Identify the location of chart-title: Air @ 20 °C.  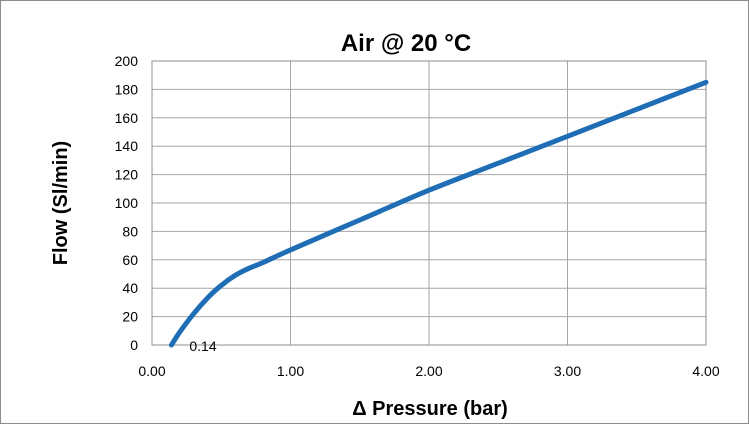
(406, 43).